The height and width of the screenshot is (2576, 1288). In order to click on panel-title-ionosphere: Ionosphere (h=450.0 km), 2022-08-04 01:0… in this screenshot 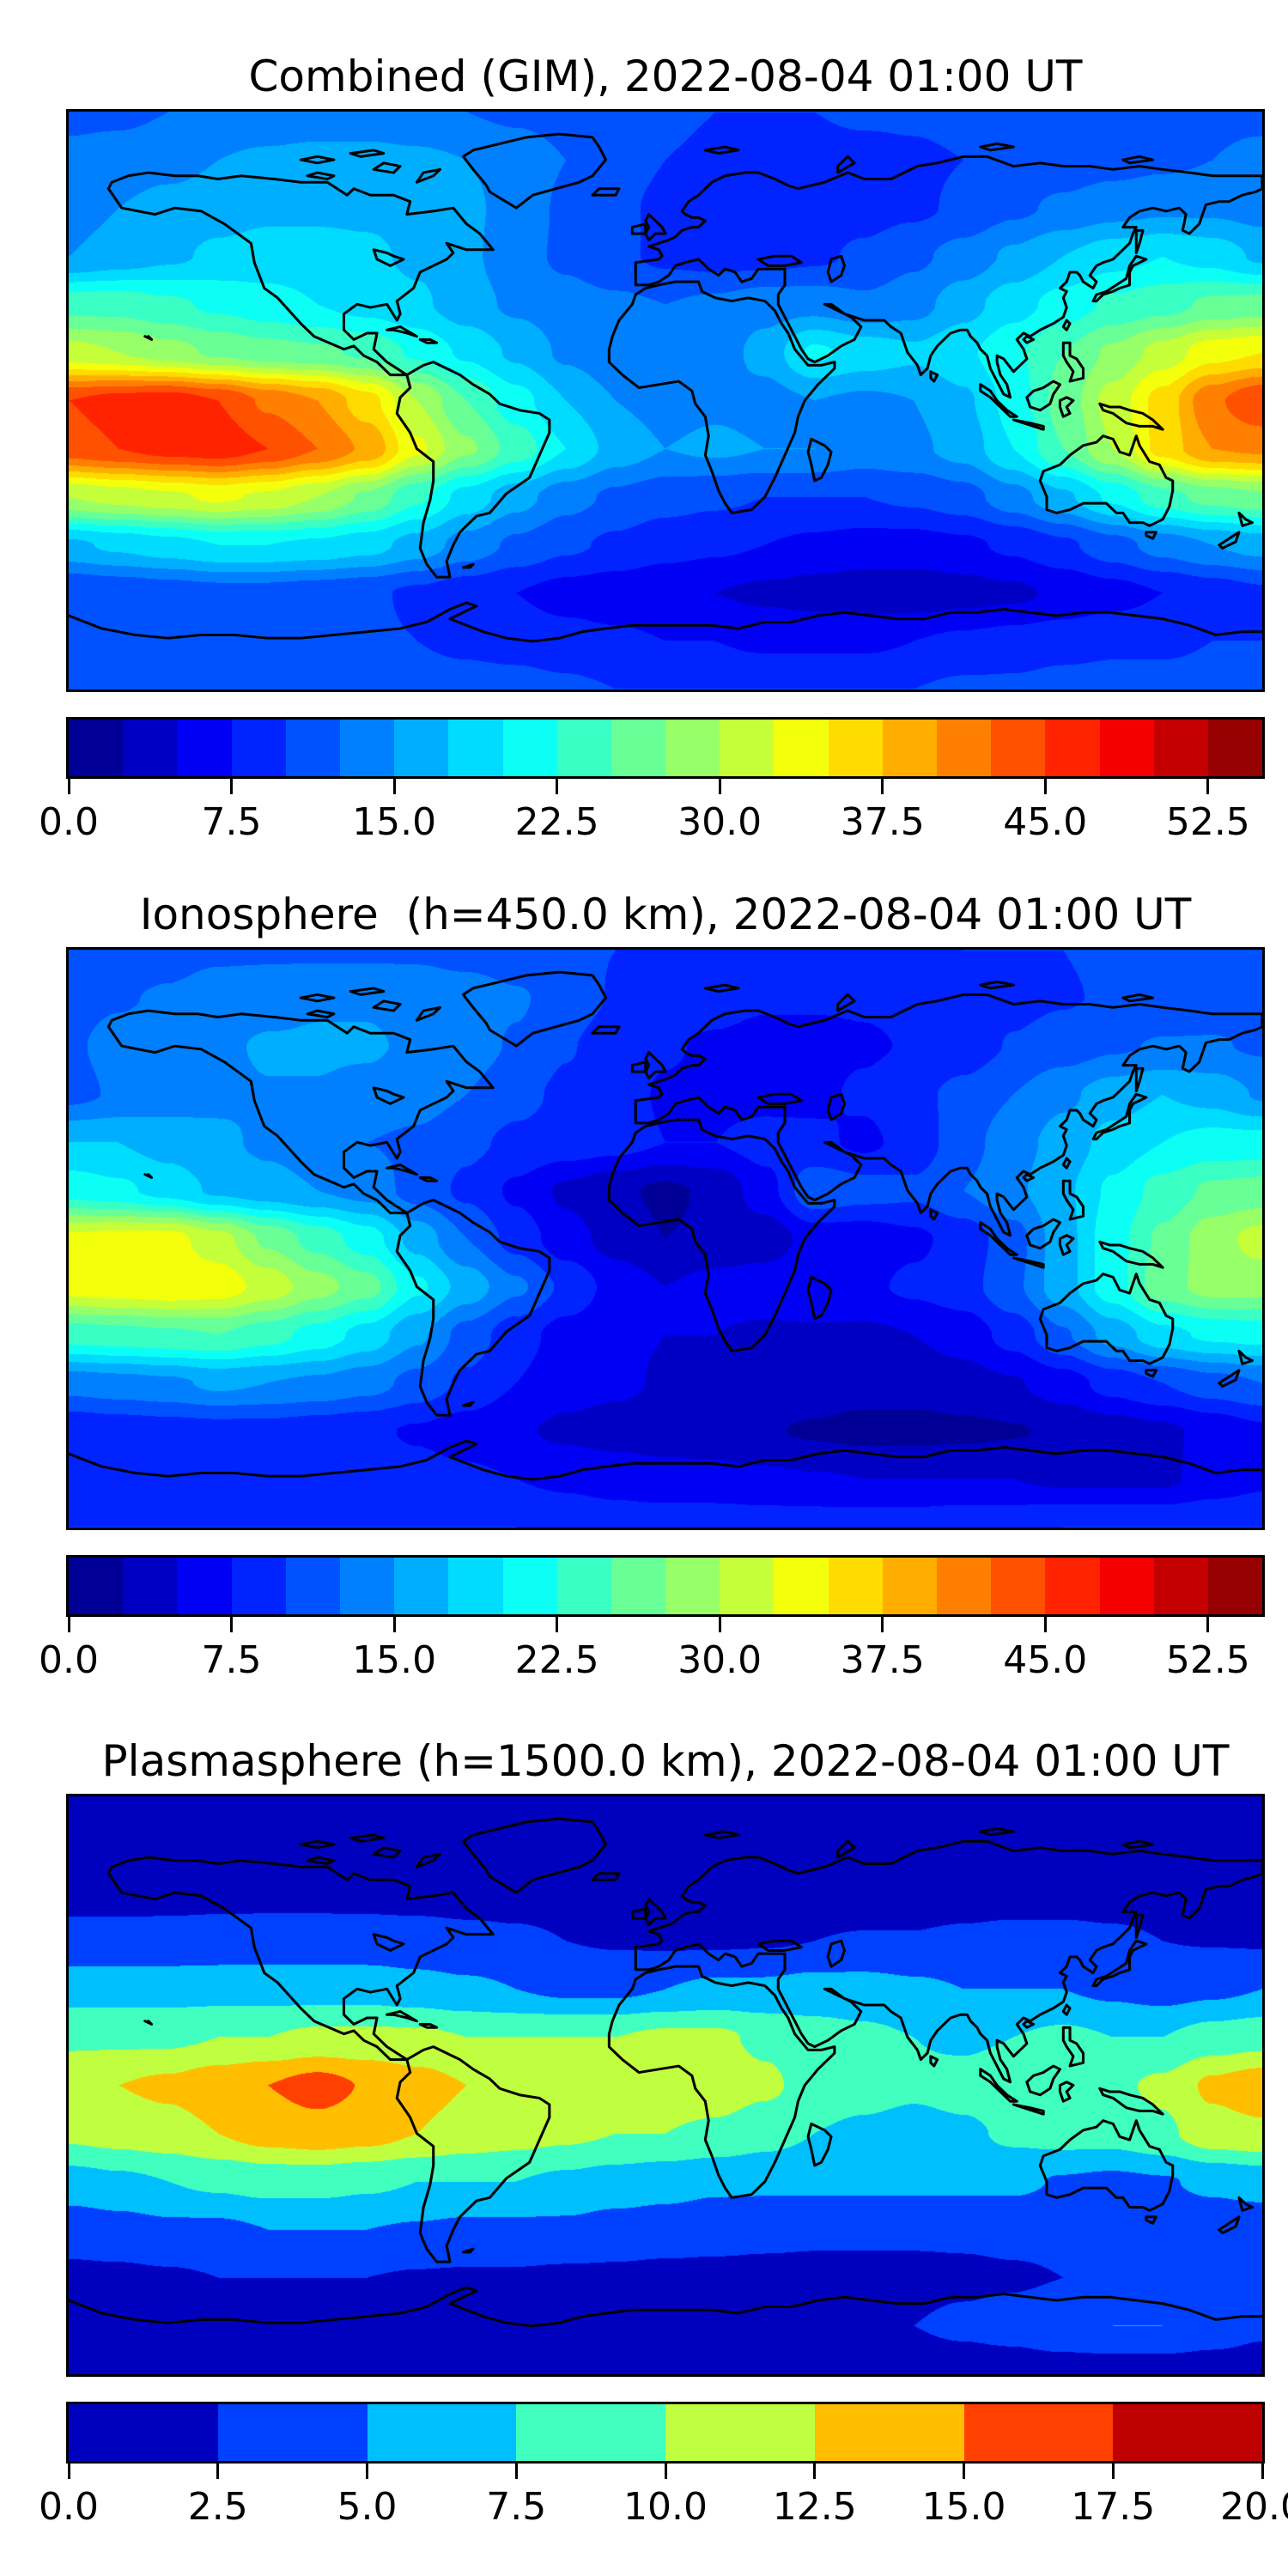, I will do `click(665, 914)`.